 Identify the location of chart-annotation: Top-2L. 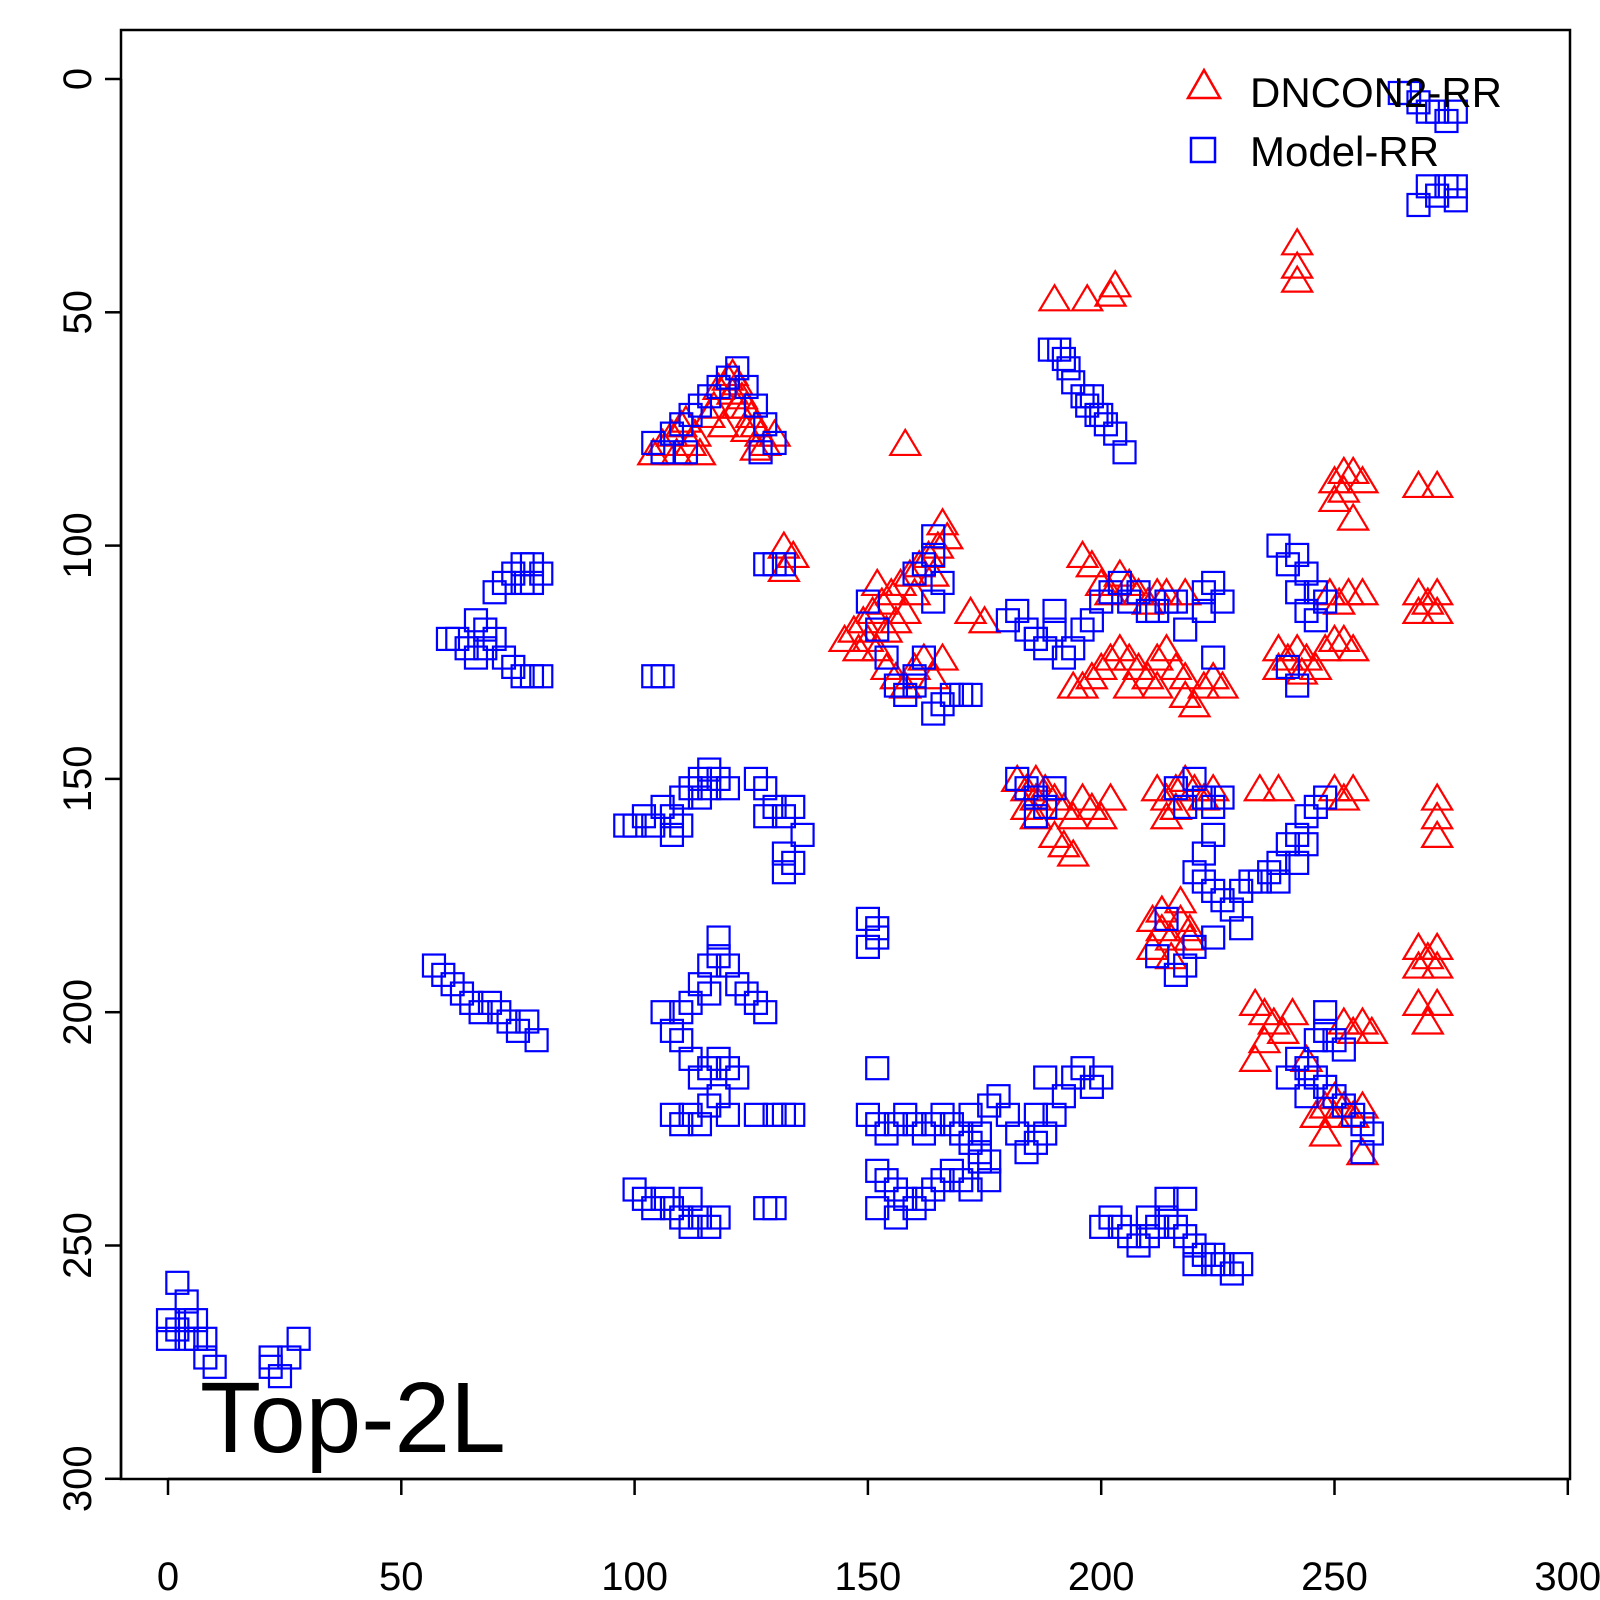
(353, 1418).